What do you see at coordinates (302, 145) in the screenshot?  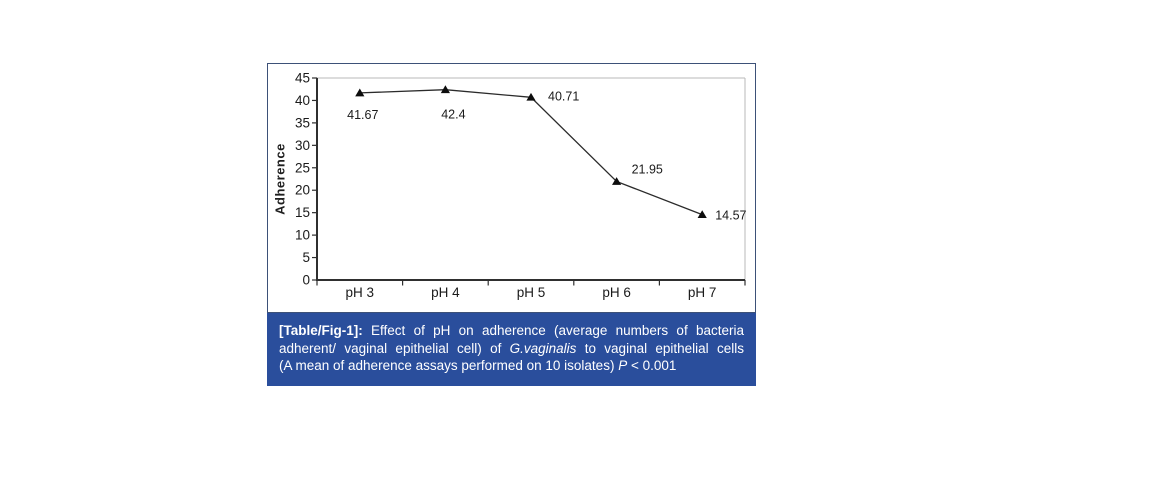 I see `y-tick-label: 30` at bounding box center [302, 145].